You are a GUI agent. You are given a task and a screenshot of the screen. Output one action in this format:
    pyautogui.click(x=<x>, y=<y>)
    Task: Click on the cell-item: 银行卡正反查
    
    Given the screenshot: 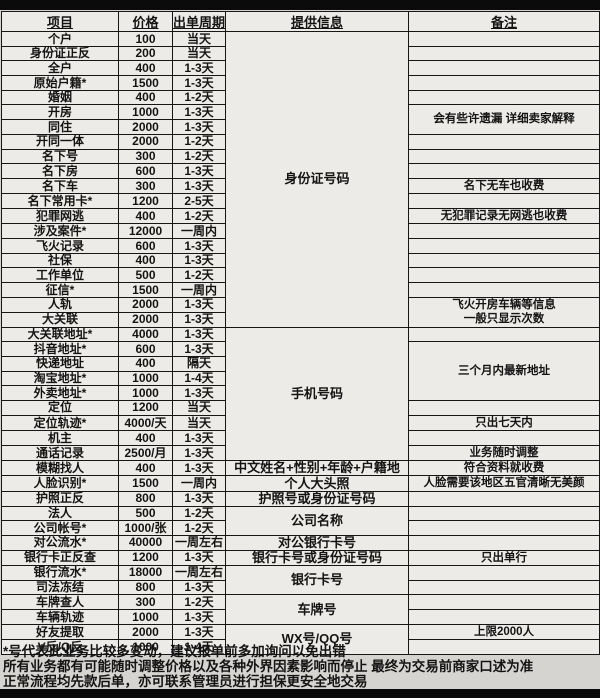 What is the action you would take?
    pyautogui.click(x=60, y=557)
    